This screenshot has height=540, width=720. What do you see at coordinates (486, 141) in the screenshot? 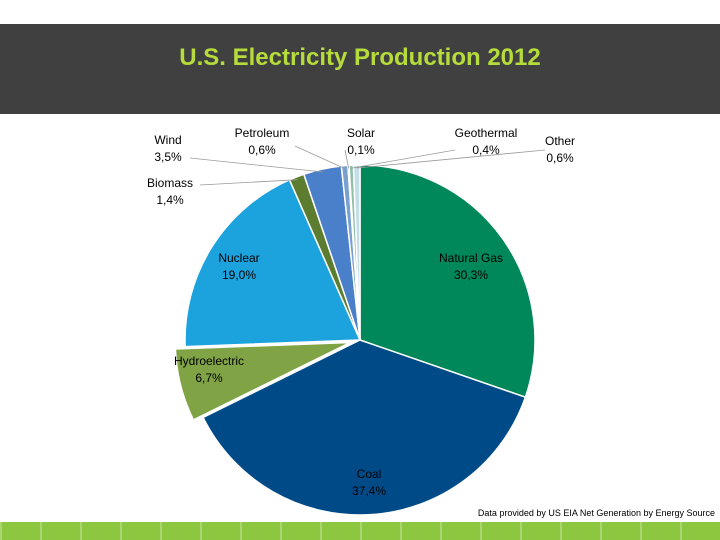
I see `data-label-geothermal: Geothermal 0,4%` at bounding box center [486, 141].